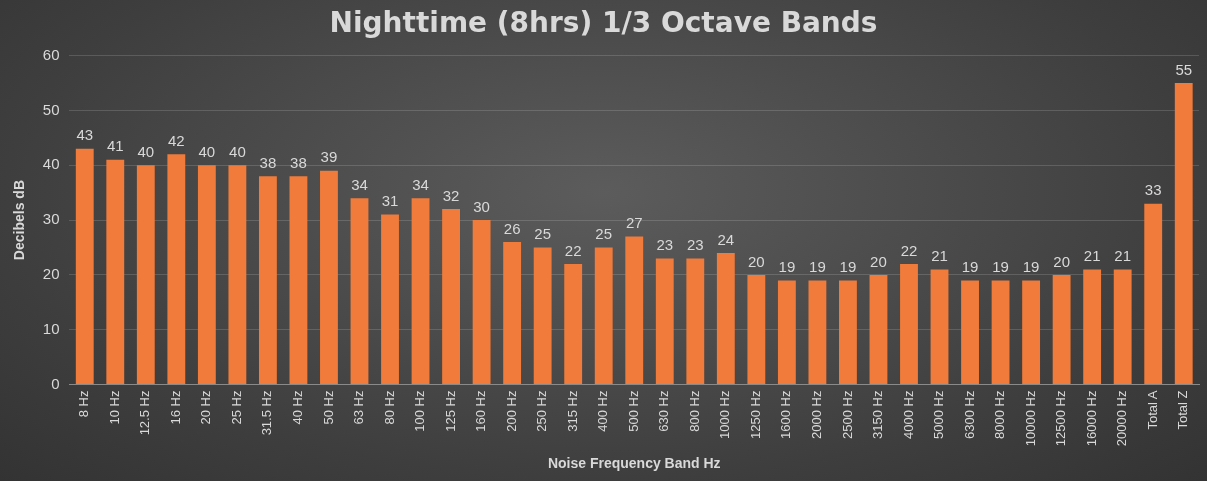  I want to click on x-tick-label: 16 Hz, so click(175, 407).